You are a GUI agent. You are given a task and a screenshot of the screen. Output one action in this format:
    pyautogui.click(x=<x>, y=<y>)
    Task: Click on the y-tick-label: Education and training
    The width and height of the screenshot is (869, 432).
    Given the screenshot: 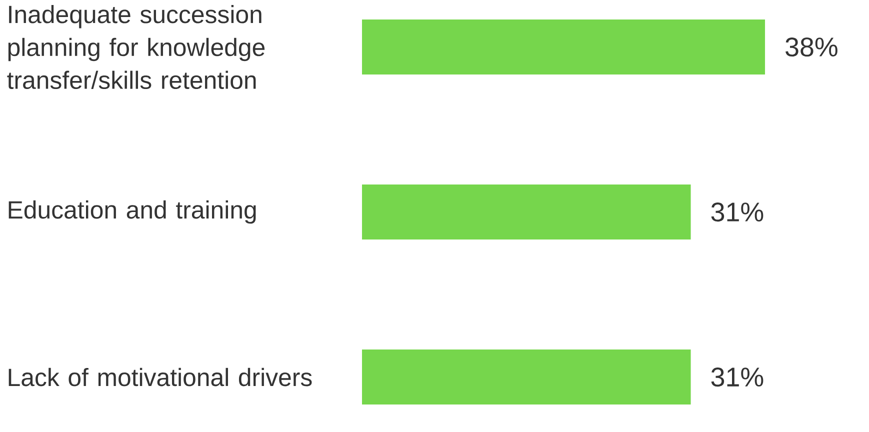 What is the action you would take?
    pyautogui.click(x=132, y=212)
    